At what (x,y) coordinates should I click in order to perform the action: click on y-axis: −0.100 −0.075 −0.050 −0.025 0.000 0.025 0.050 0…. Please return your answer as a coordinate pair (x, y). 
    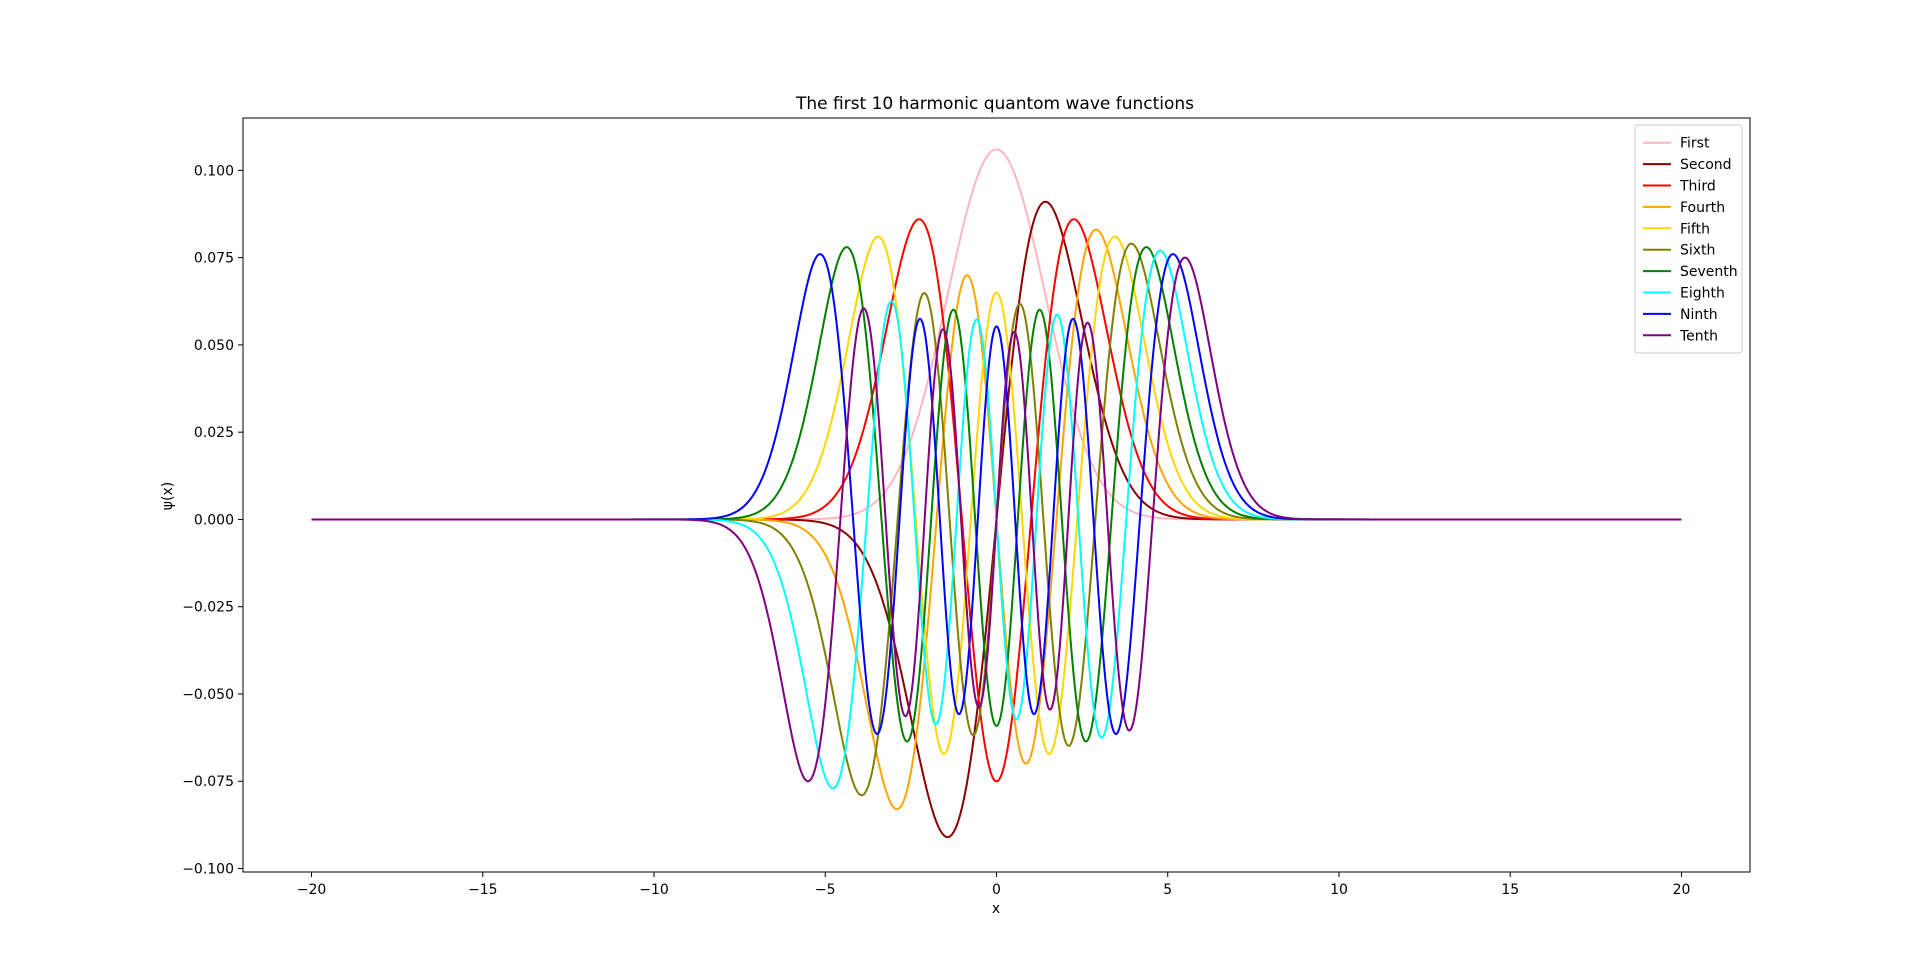
    Looking at the image, I should click on (212, 520).